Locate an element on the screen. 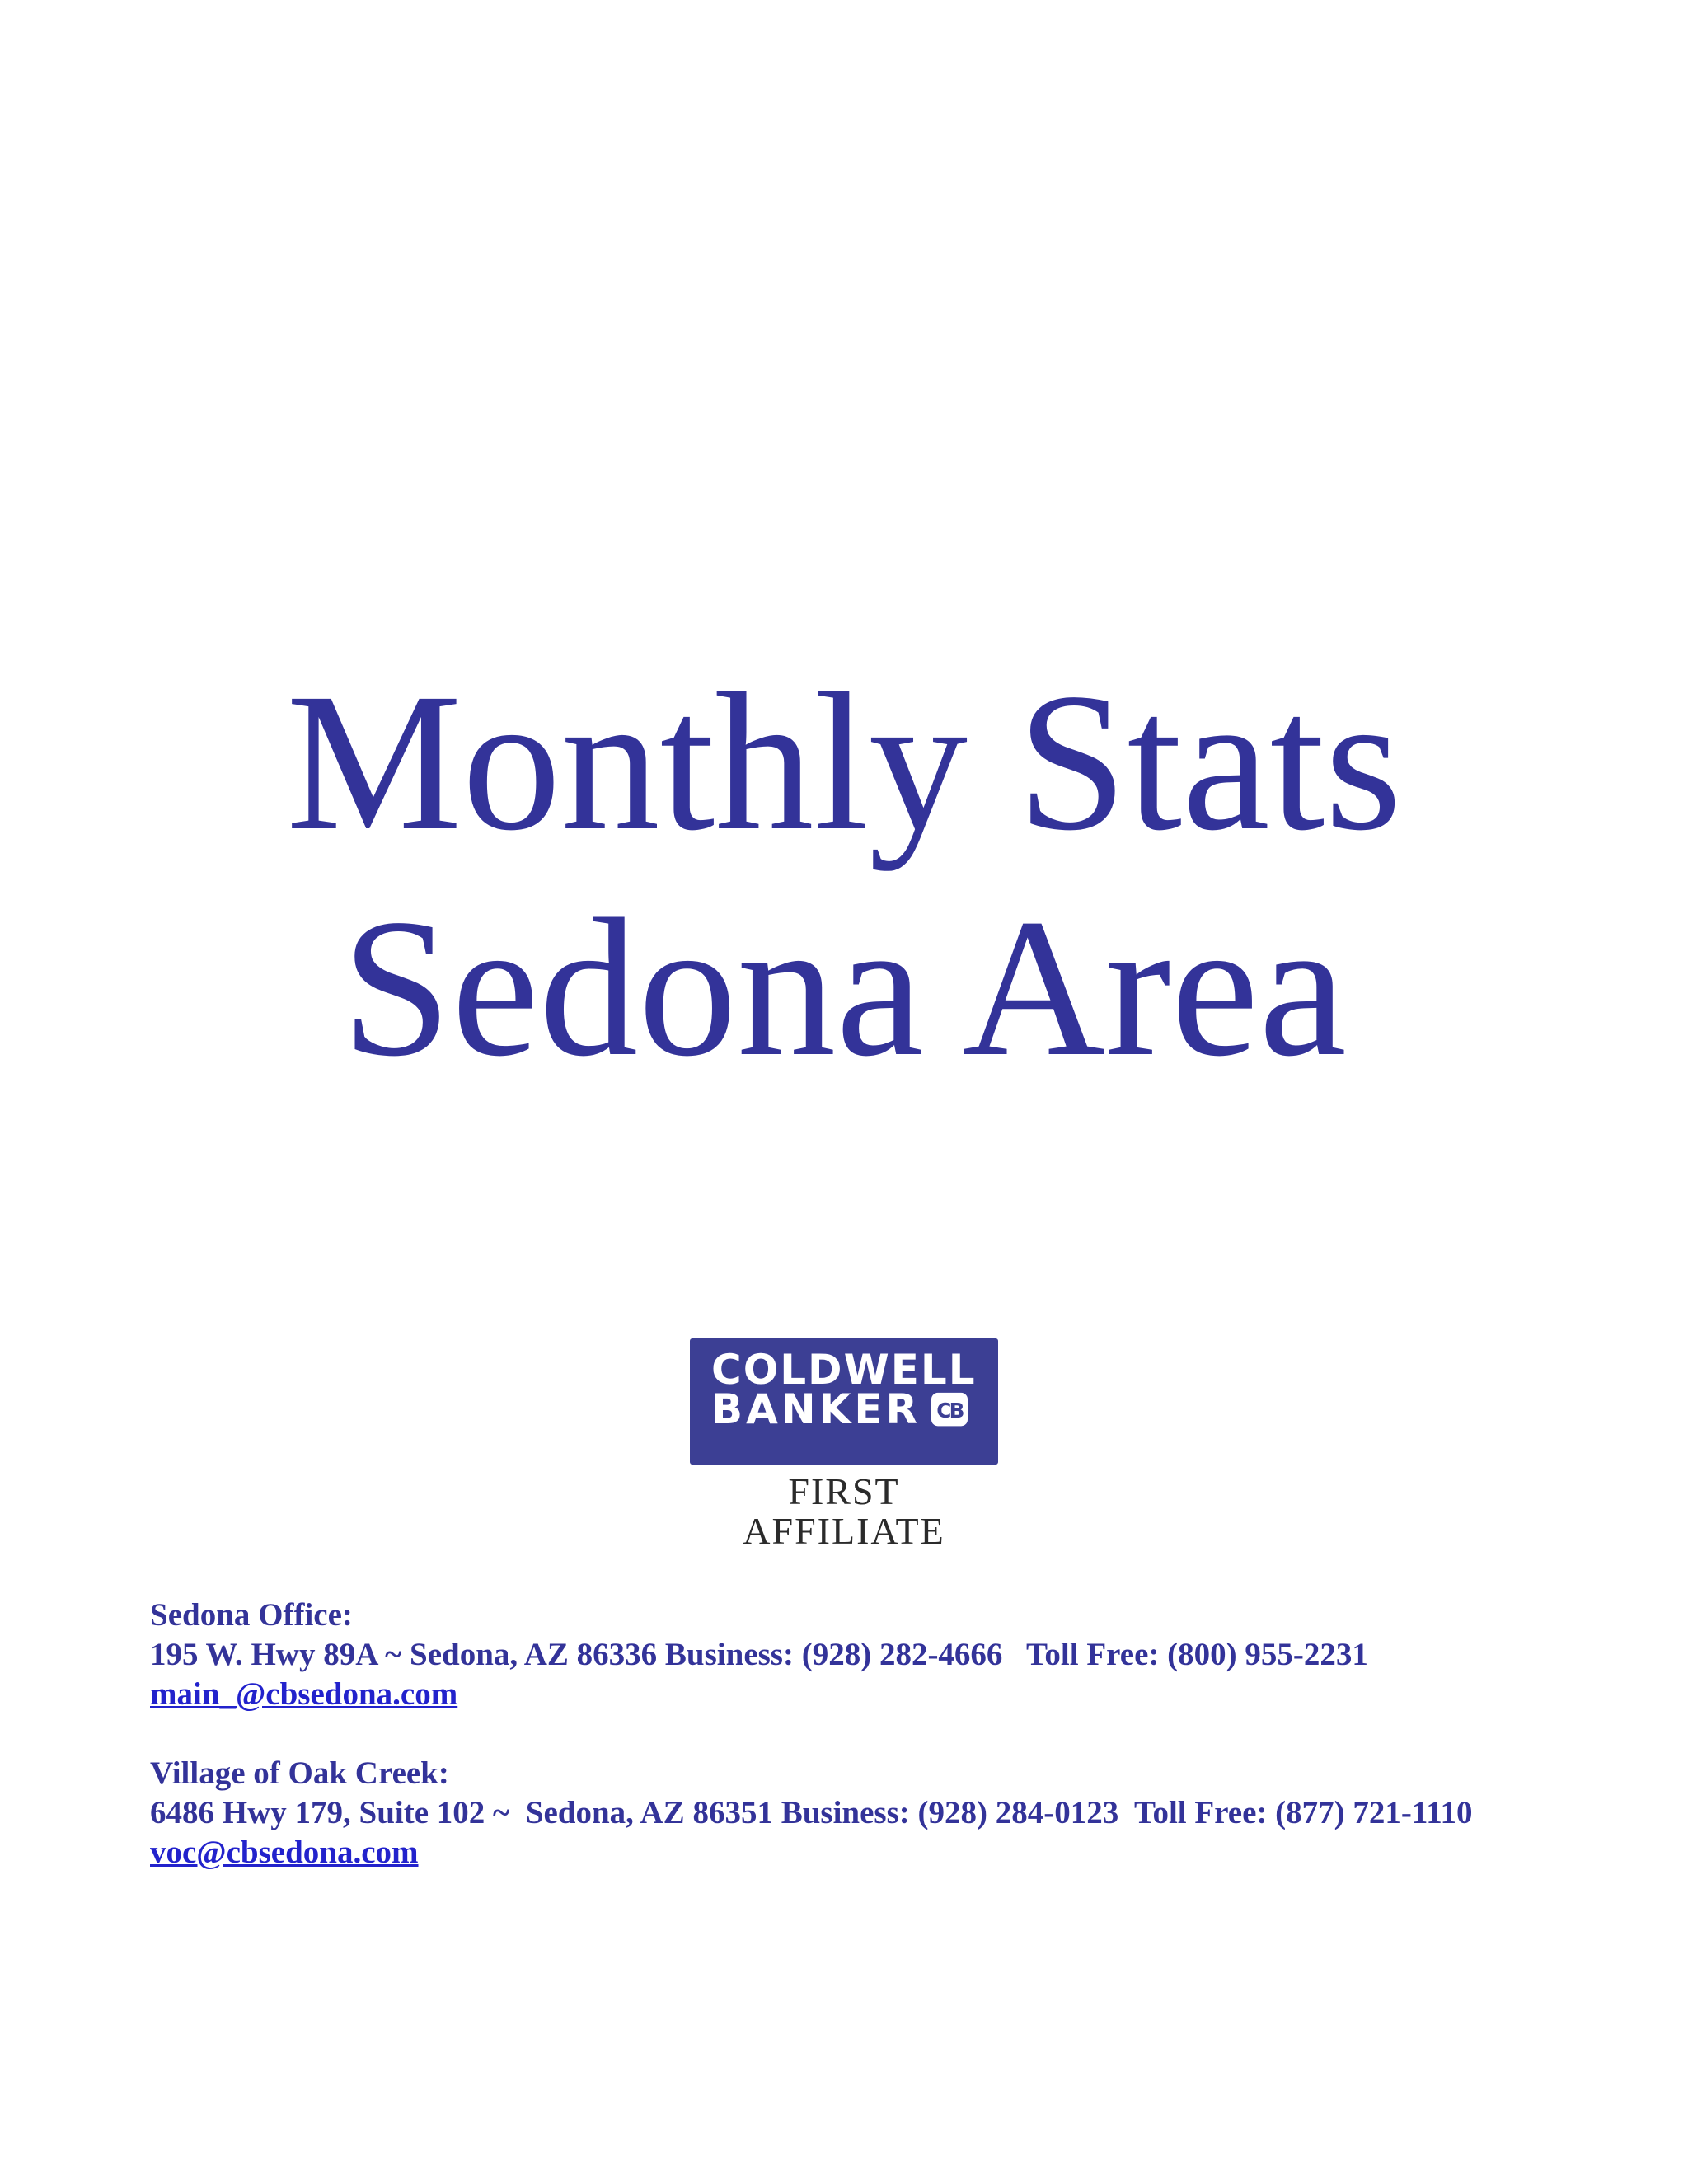 This screenshot has width=1688, height=2184. logo-brand-line-2: BANKER is located at coordinates (816, 1409).